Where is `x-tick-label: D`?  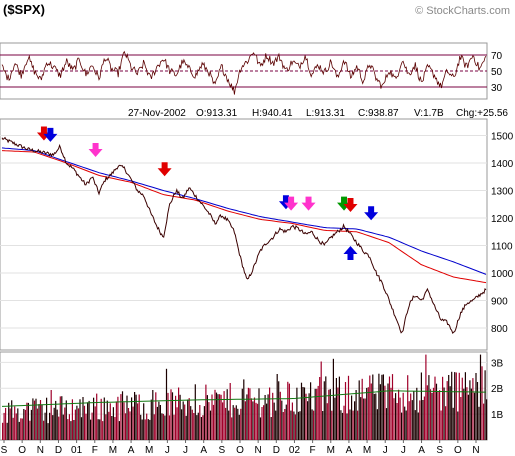 x-tick-label: D is located at coordinates (58, 450).